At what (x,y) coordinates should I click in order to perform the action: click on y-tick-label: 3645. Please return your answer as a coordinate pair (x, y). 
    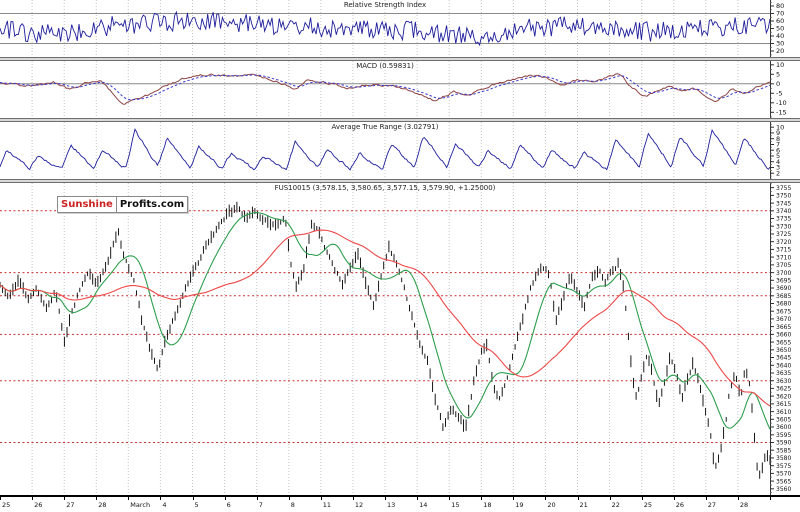
    Looking at the image, I should click on (783, 358).